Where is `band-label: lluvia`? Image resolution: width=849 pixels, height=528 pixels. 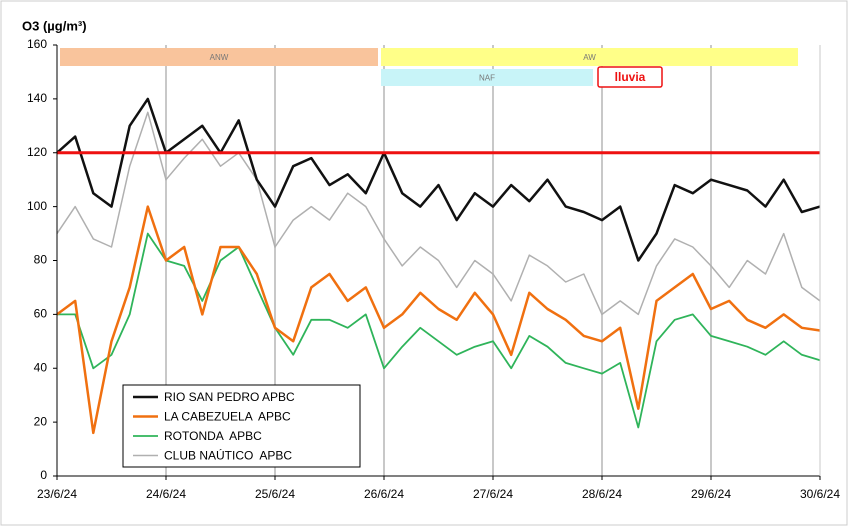 band-label: lluvia is located at coordinates (630, 77).